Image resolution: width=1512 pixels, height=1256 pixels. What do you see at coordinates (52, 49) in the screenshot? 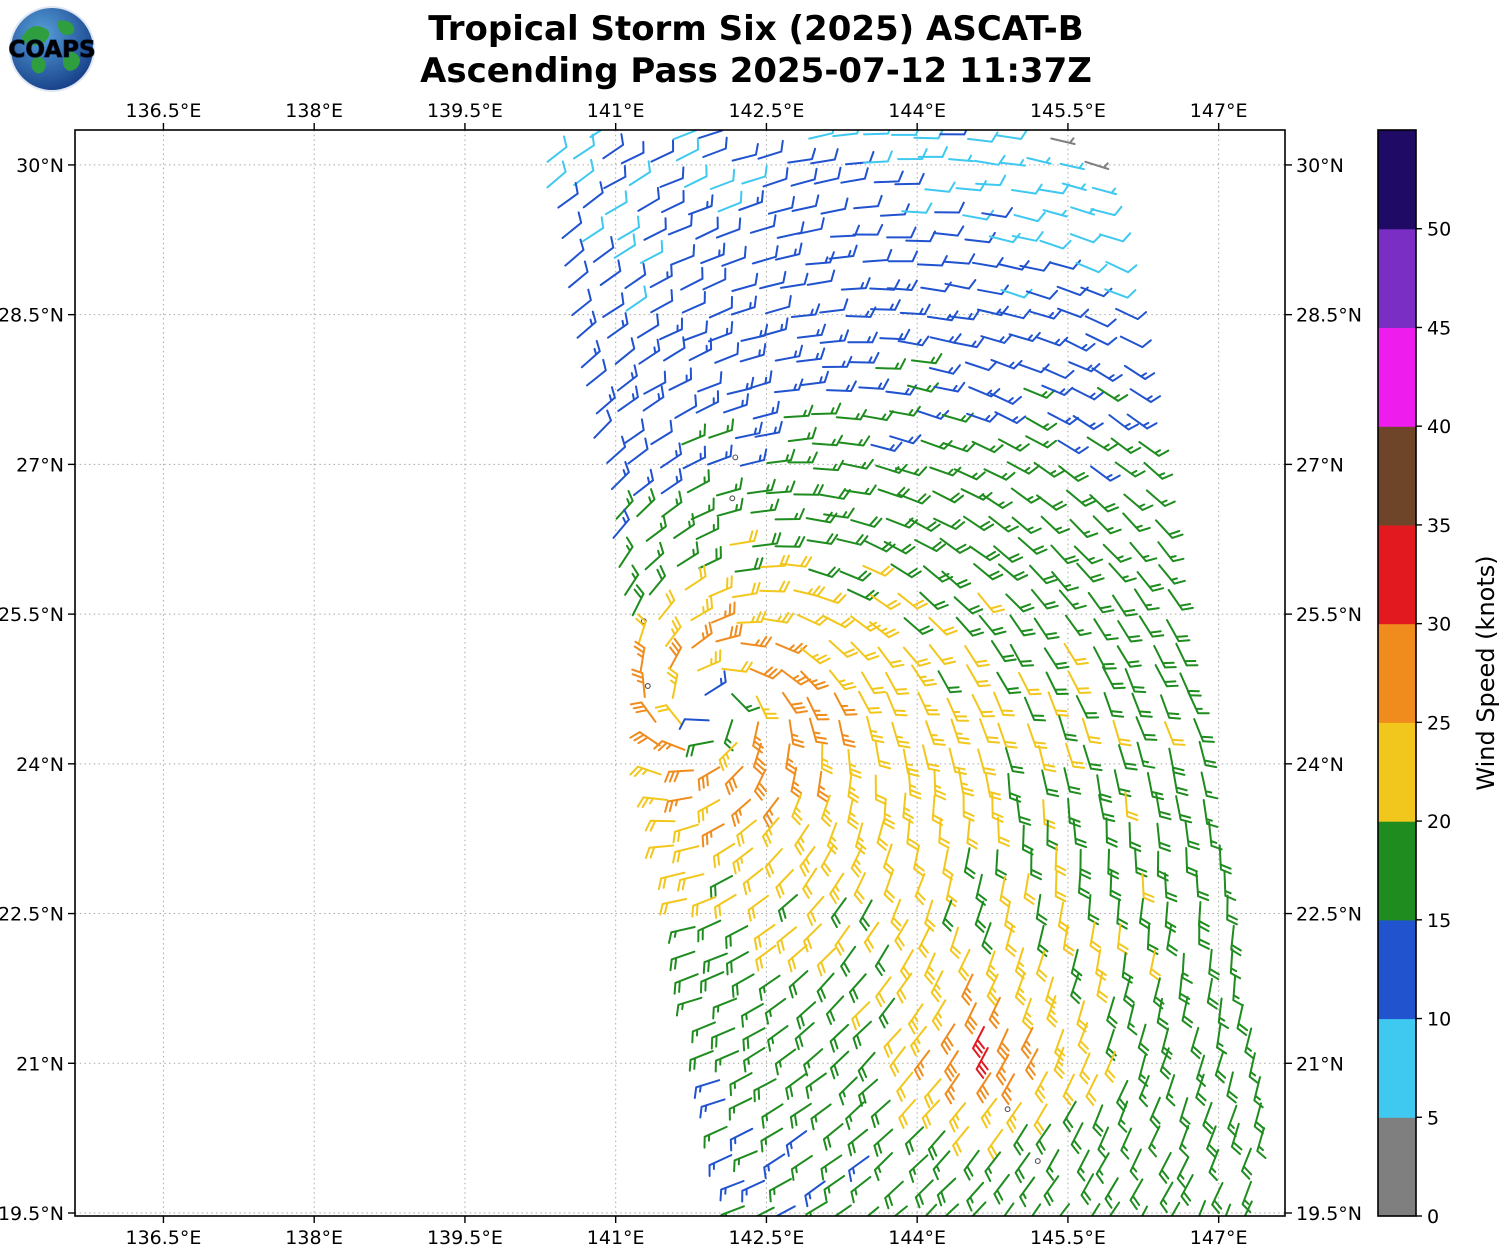
I see `coaps-logo: COAPS` at bounding box center [52, 49].